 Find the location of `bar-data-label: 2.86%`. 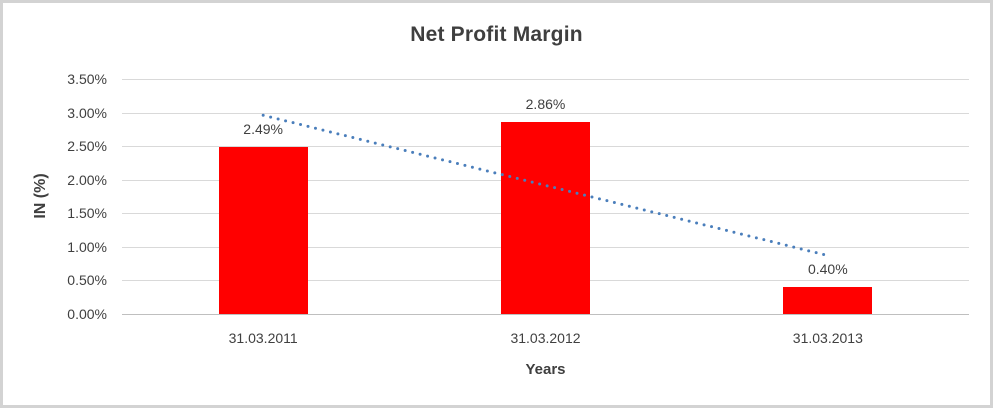

bar-data-label: 2.86% is located at coordinates (545, 103).